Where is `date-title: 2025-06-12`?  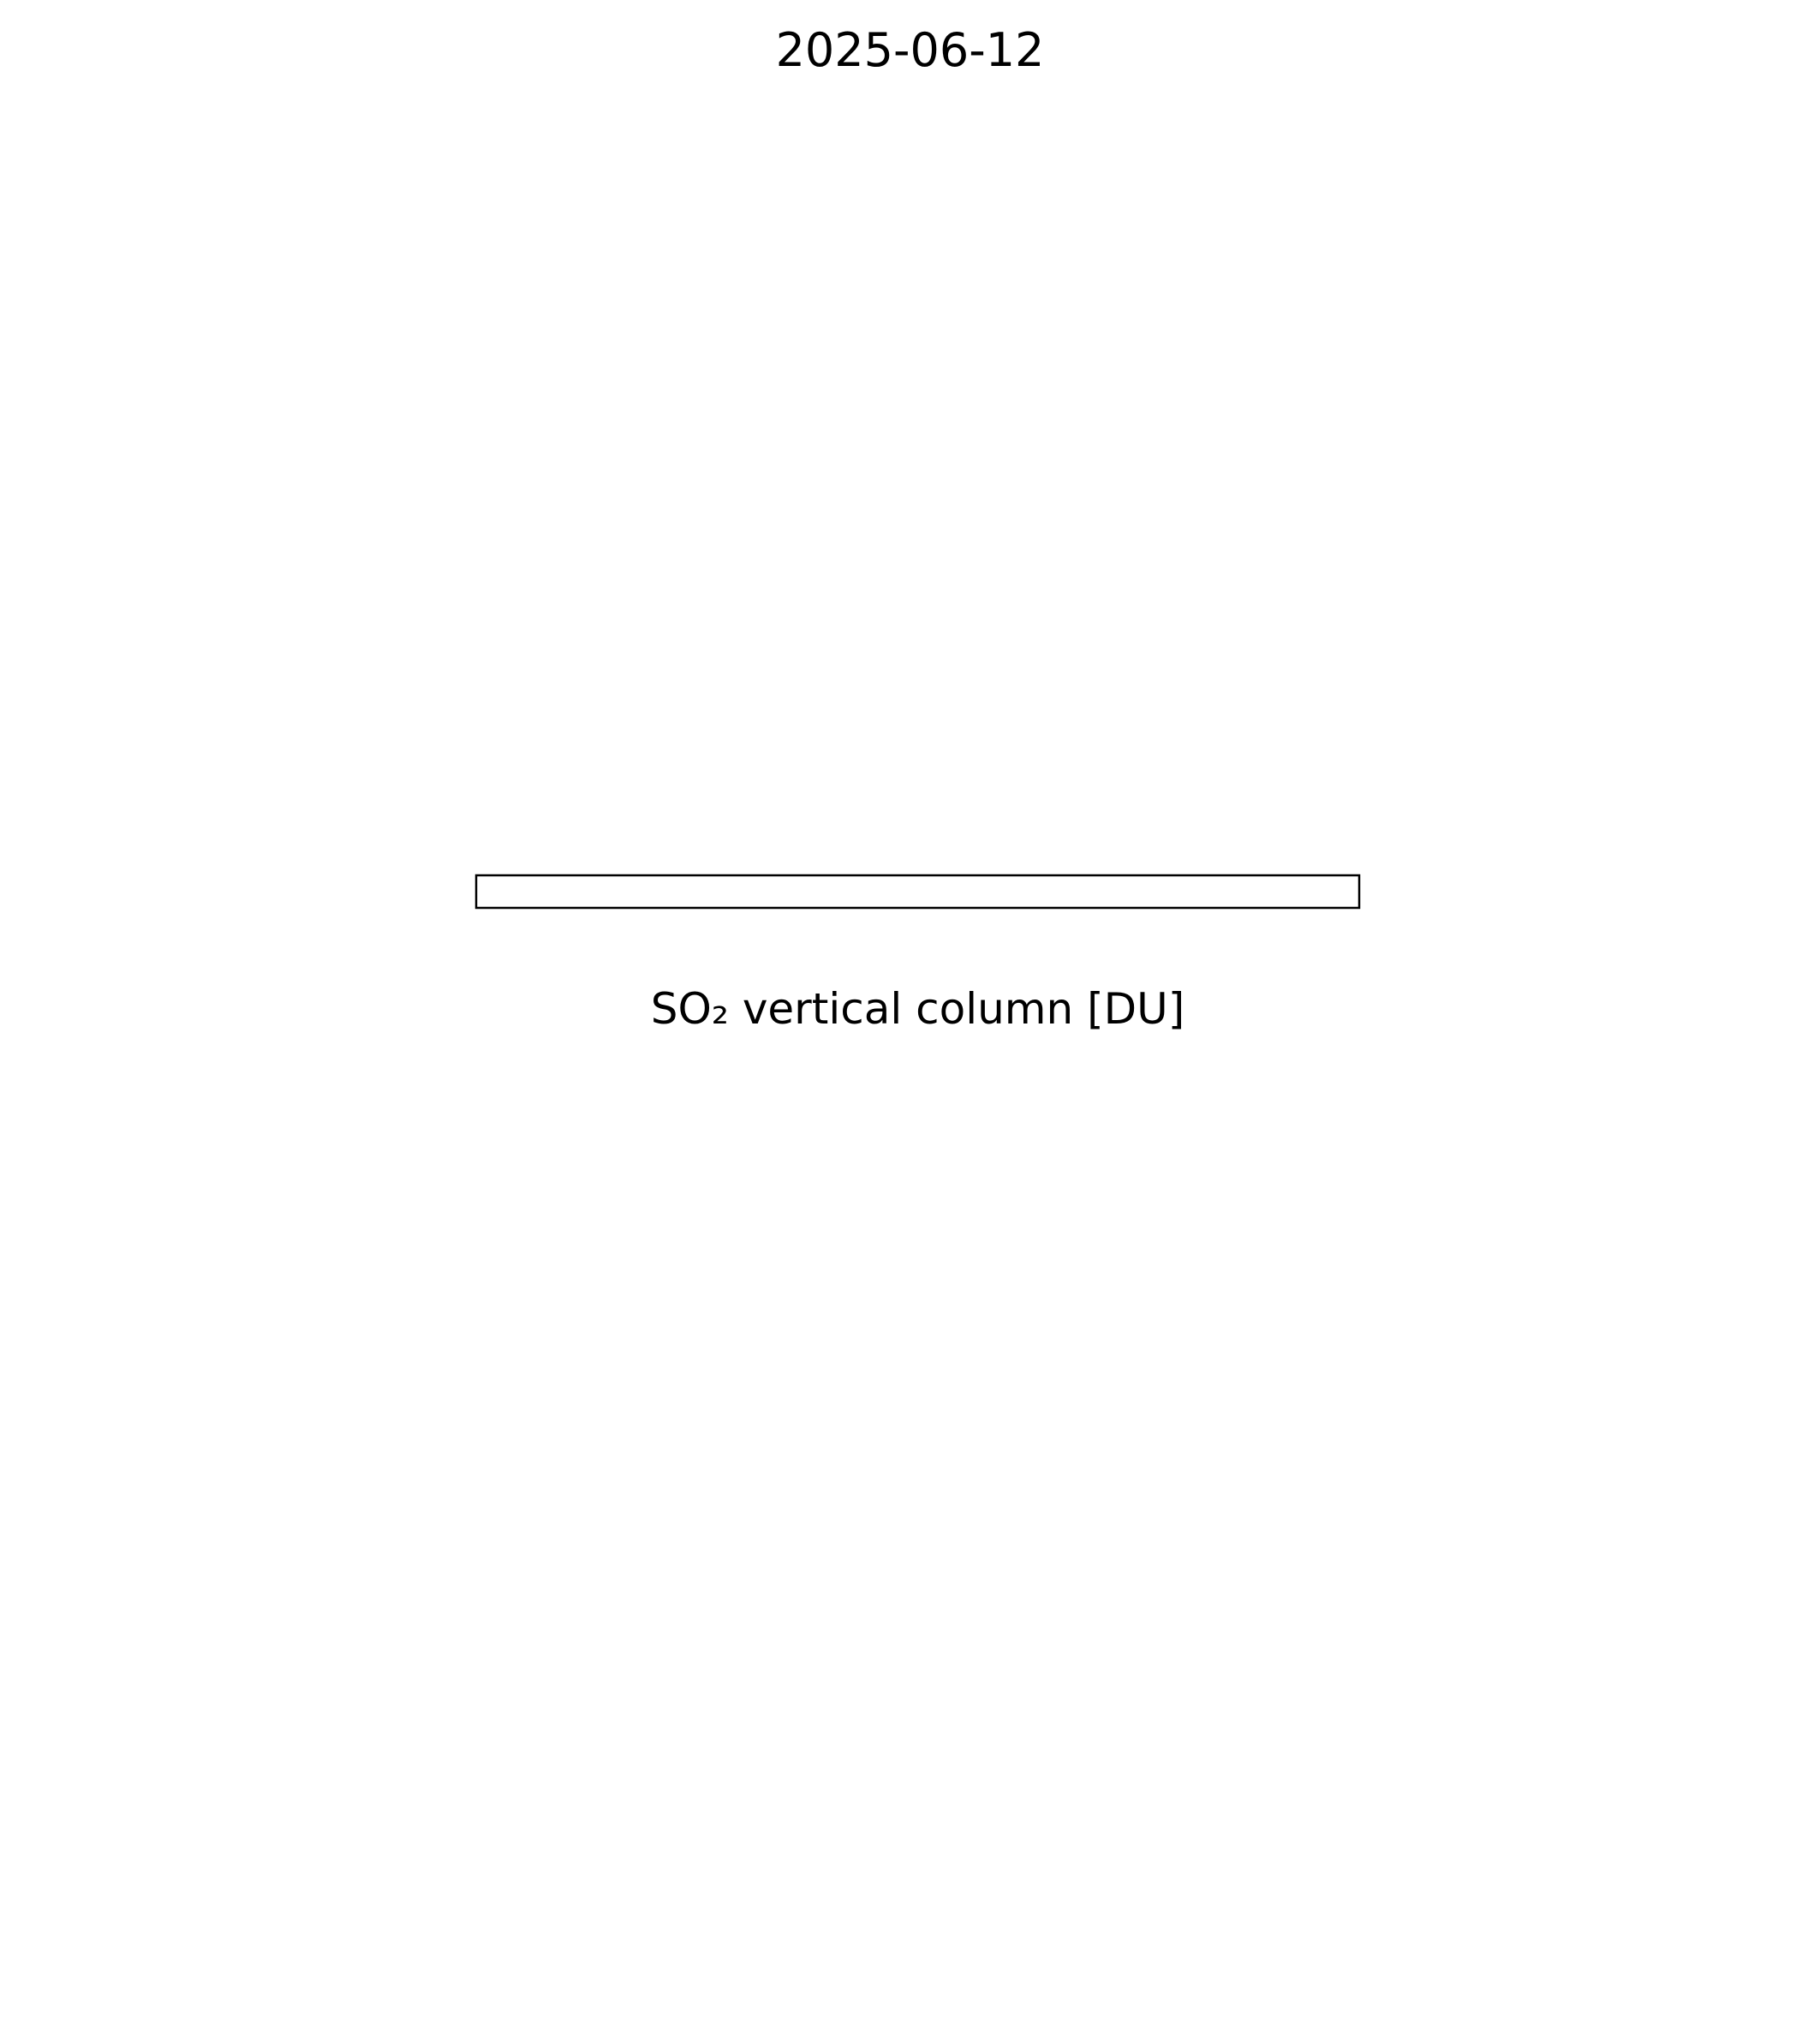
date-title: 2025-06-12 is located at coordinates (910, 50).